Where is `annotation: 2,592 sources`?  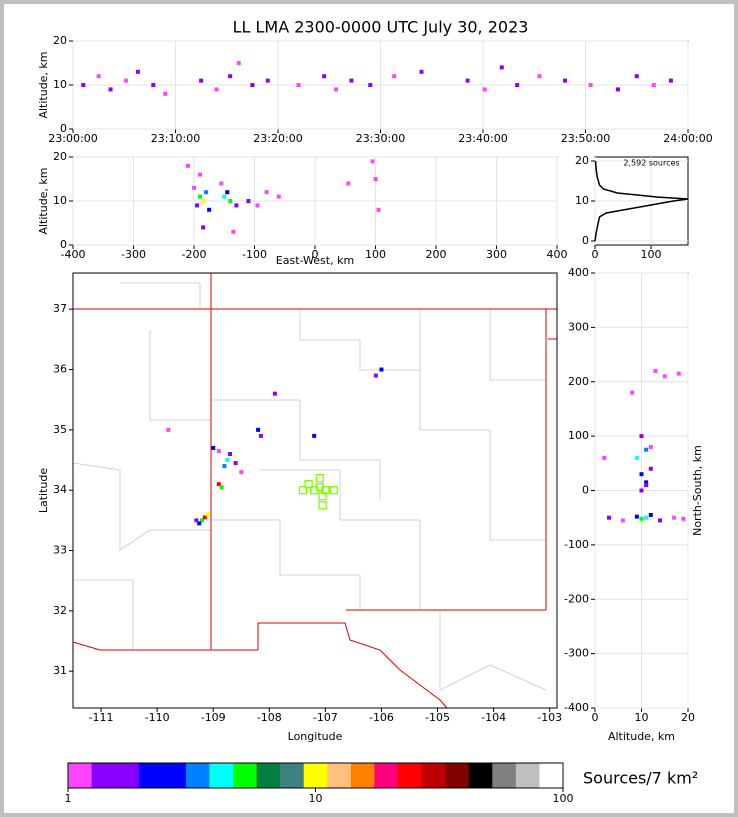 annotation: 2,592 sources is located at coordinates (651, 163).